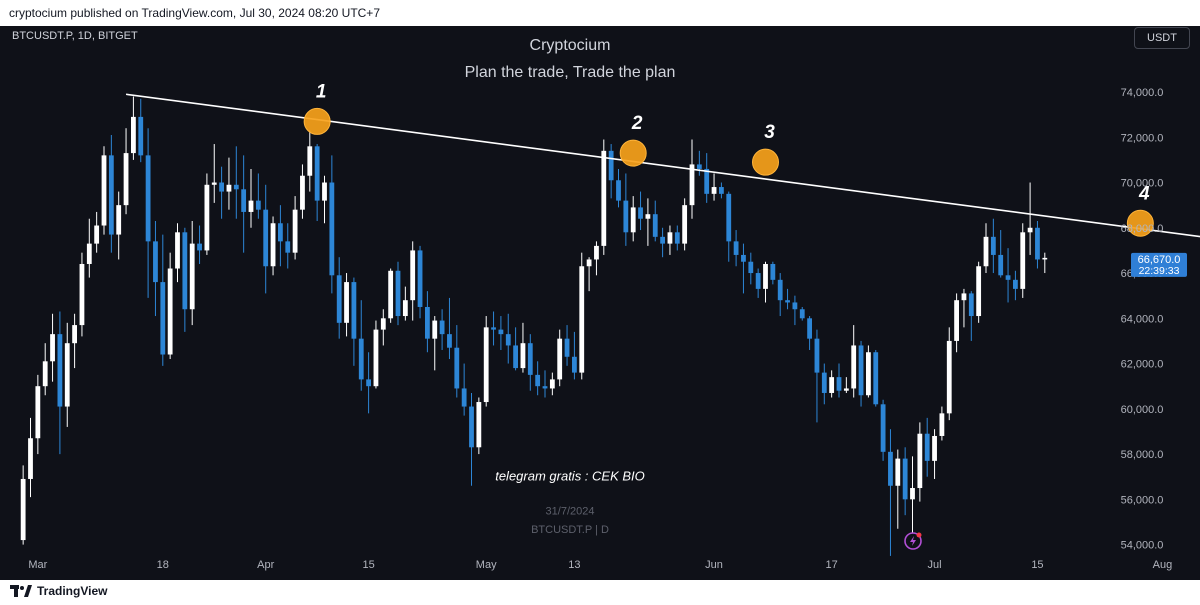  What do you see at coordinates (570, 512) in the screenshot?
I see `watermark-text: 31/7/2024` at bounding box center [570, 512].